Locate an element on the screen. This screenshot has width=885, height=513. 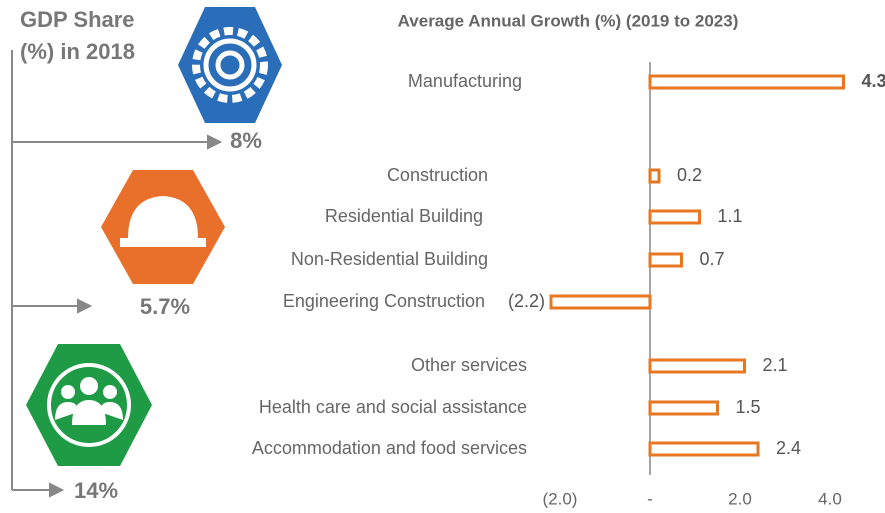
icon-manufacturing is located at coordinates (230, 65).